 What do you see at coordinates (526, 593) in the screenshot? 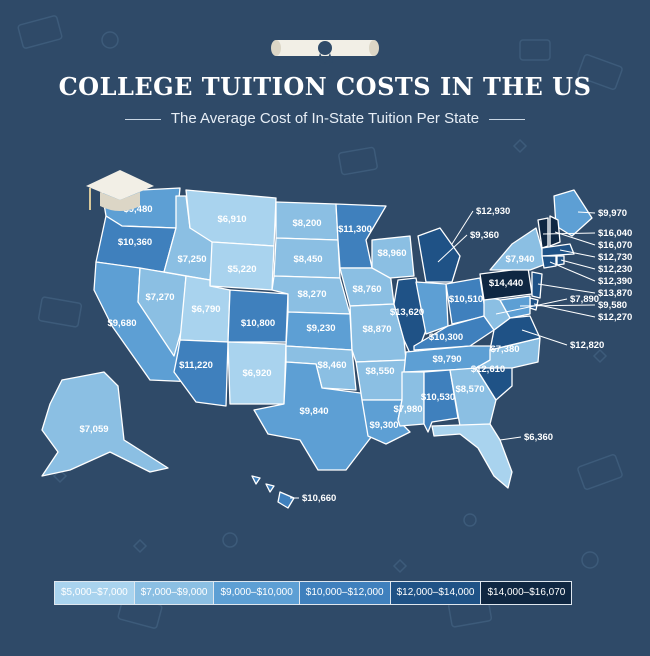
I see `legend-item: $14,000–$16,070` at bounding box center [526, 593].